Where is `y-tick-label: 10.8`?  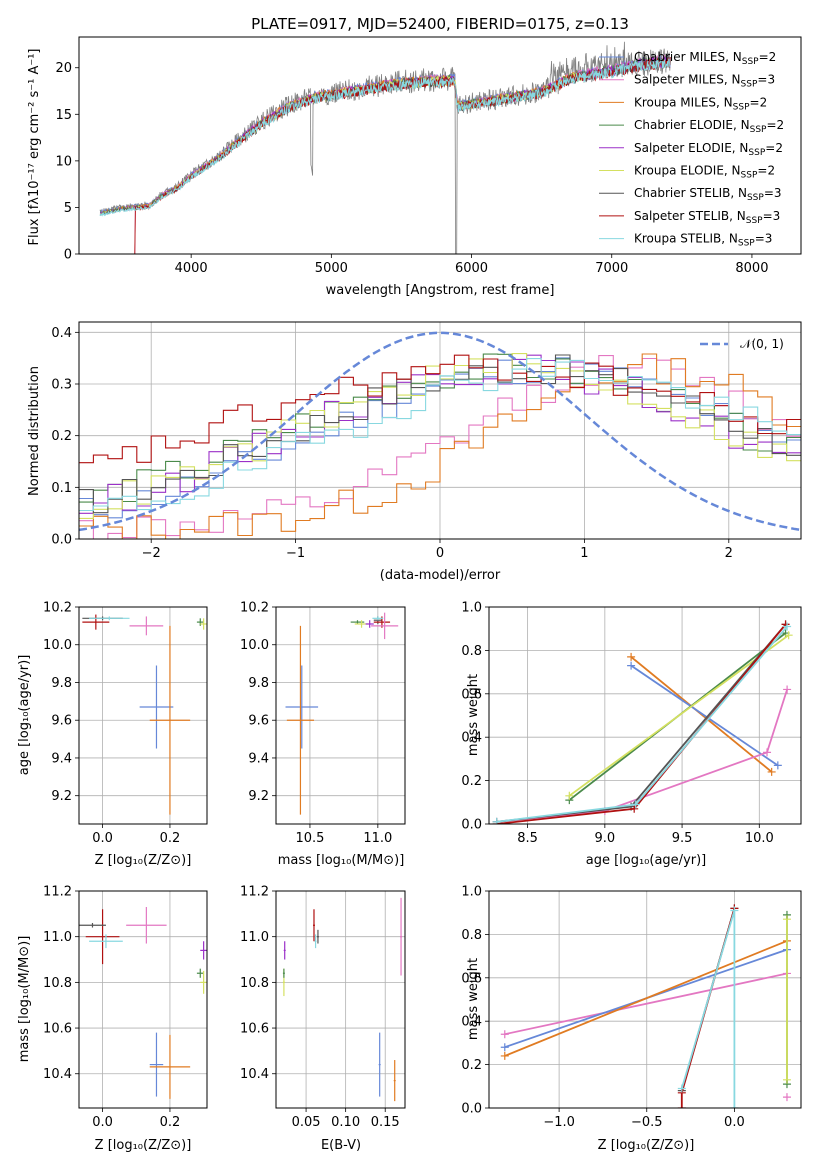
y-tick-label: 10.8 is located at coordinates (254, 983).